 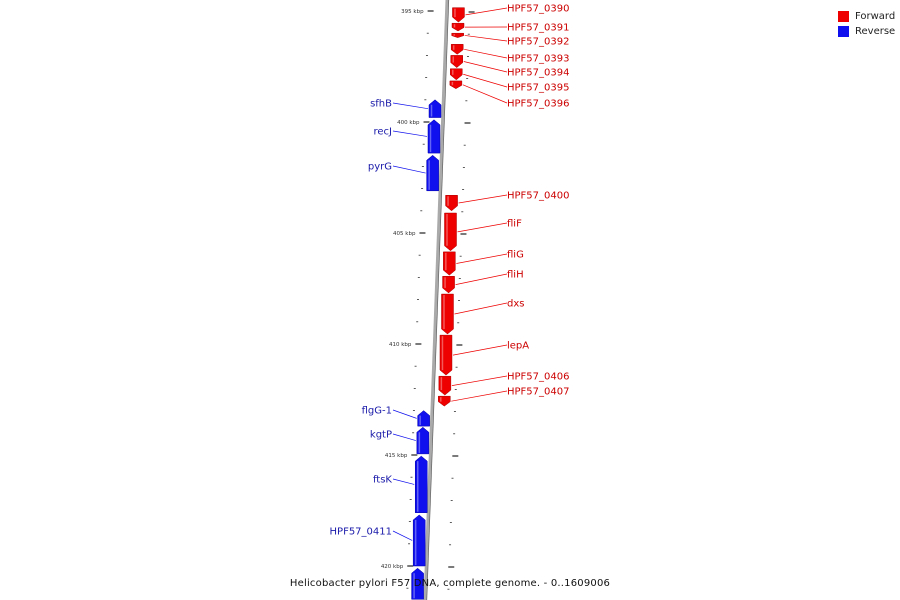 What do you see at coordinates (538, 104) in the screenshot?
I see `gene-label: HPF57_0396` at bounding box center [538, 104].